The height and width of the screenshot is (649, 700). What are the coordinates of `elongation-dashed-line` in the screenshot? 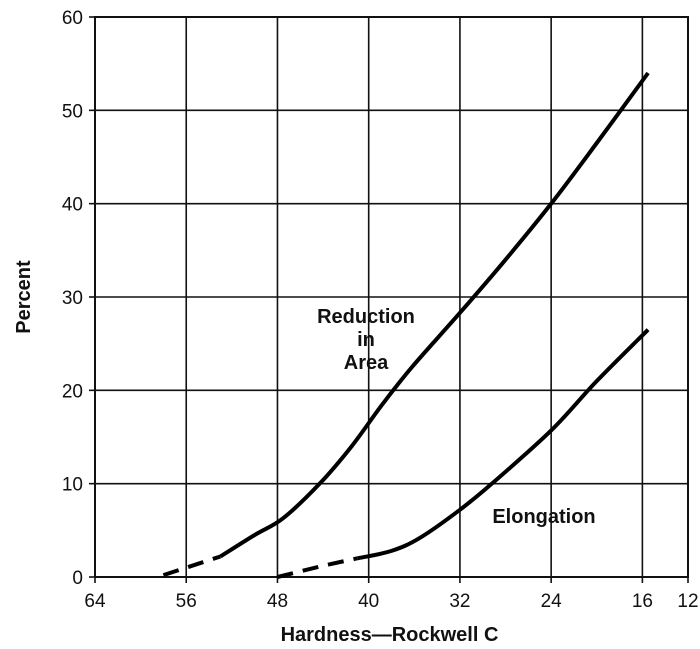 It's located at (317, 567).